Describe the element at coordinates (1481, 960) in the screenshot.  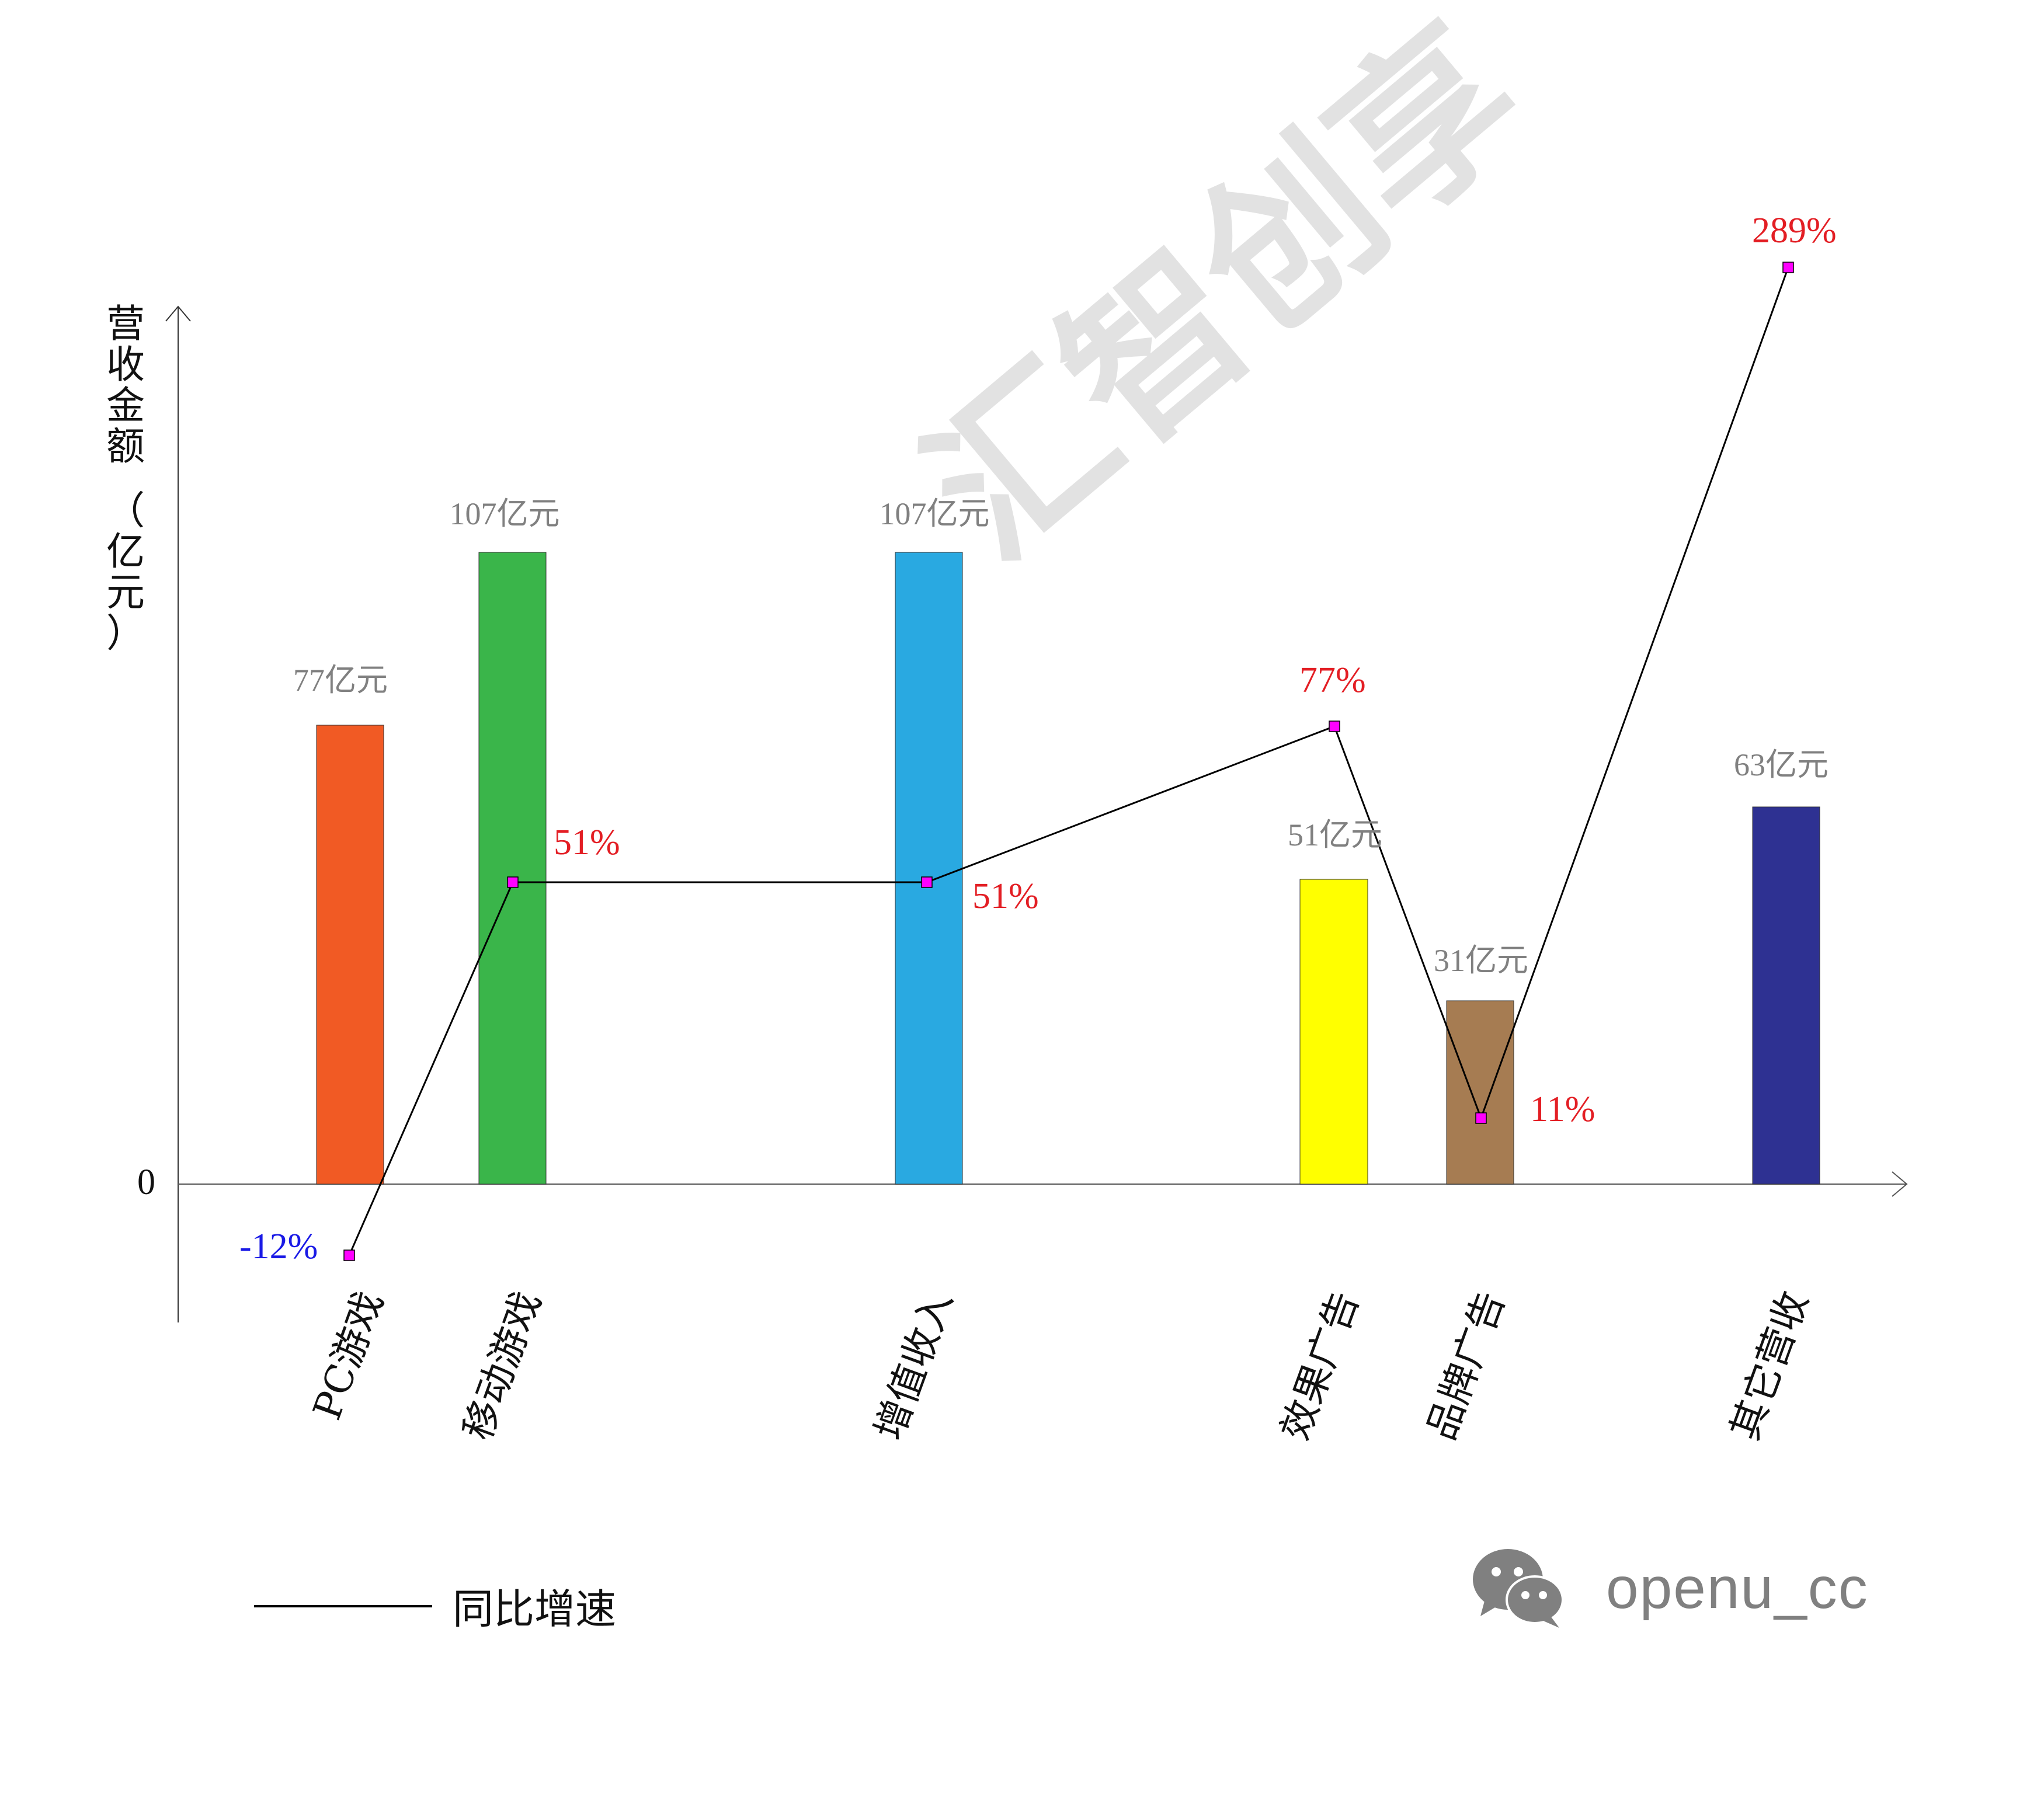
I see `bar-value-label: 31亿元` at that location.